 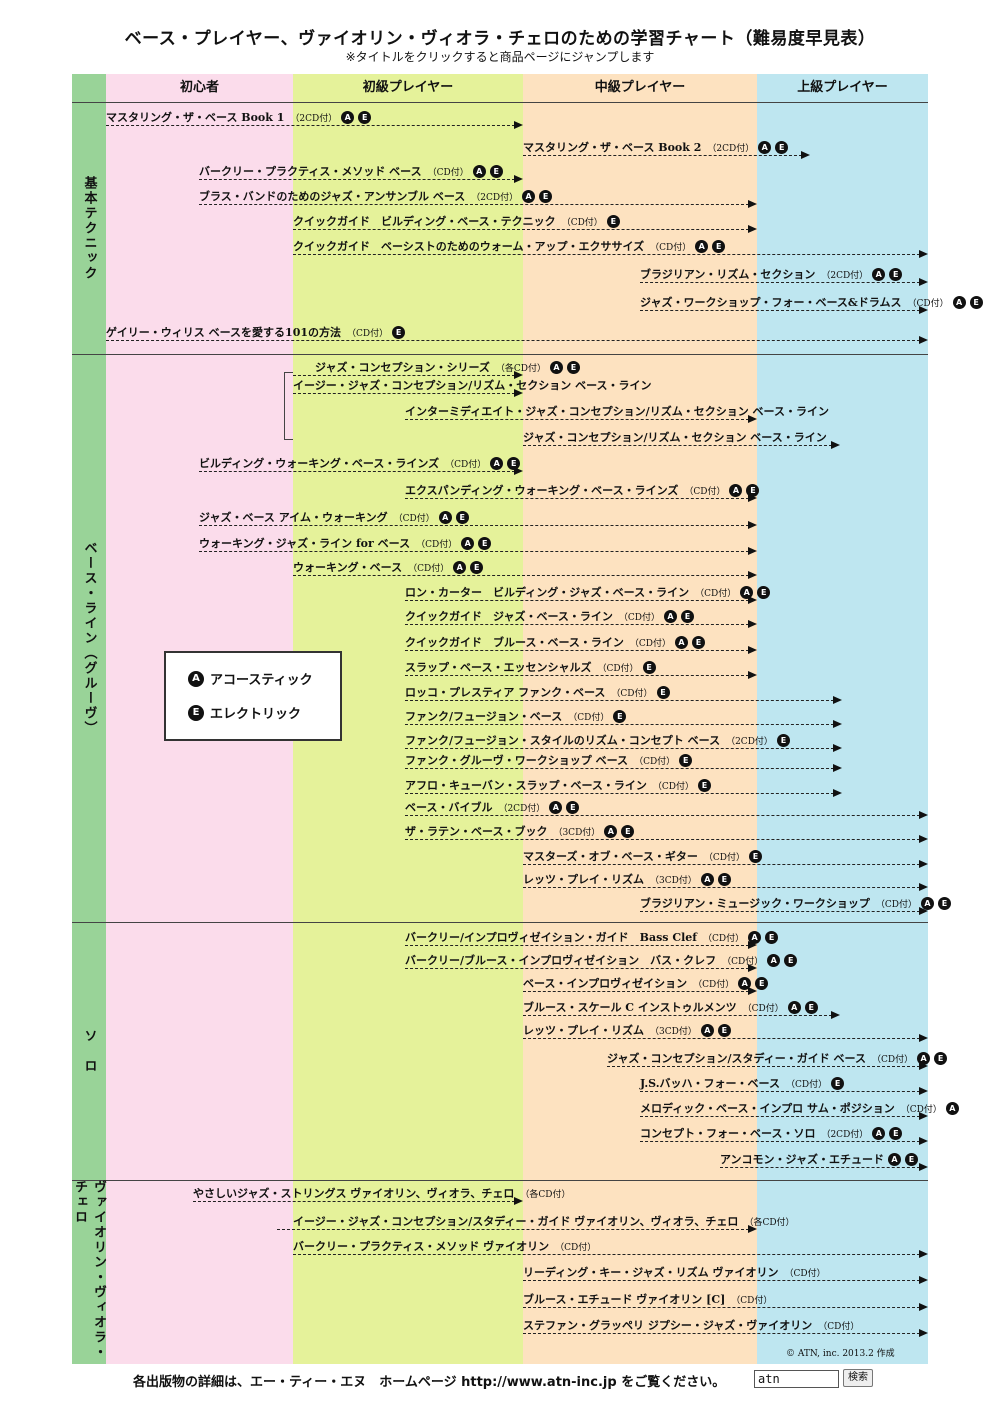 I want to click on book-title: J.S.バッハ・フォー・ベース, so click(x=710, y=1083).